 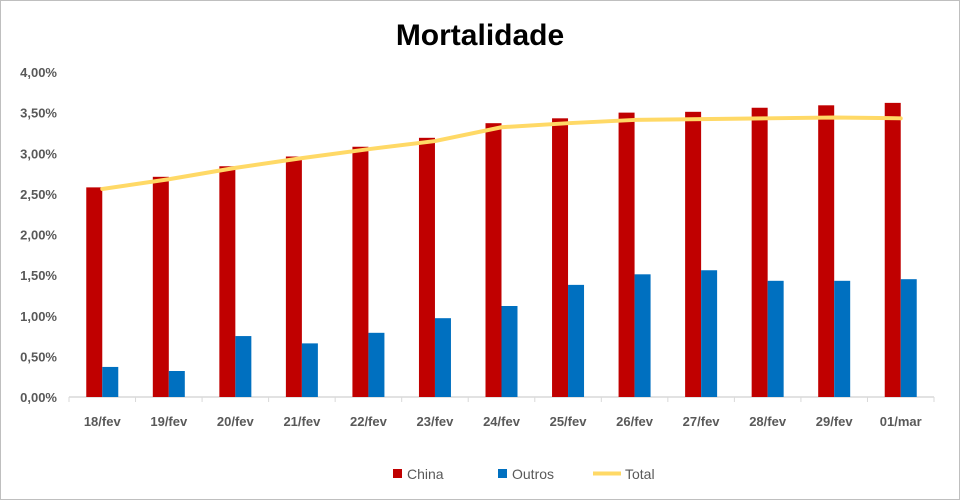 I want to click on y-tick-label: 4,00%, so click(x=38, y=72).